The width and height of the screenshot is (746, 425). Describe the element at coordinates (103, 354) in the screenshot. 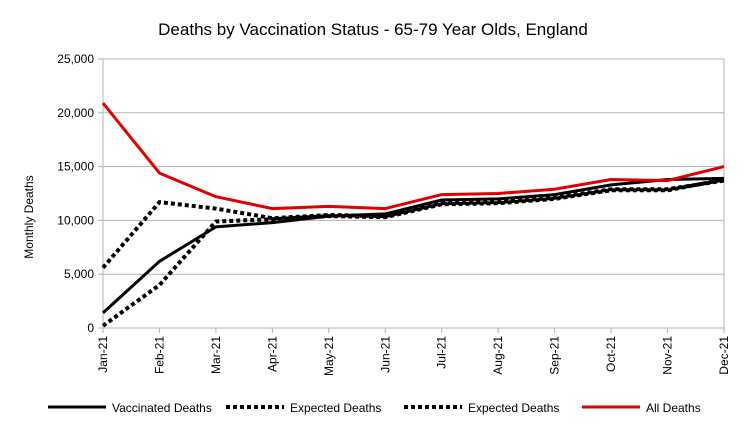

I see `x-tick-label: Jan-21` at that location.